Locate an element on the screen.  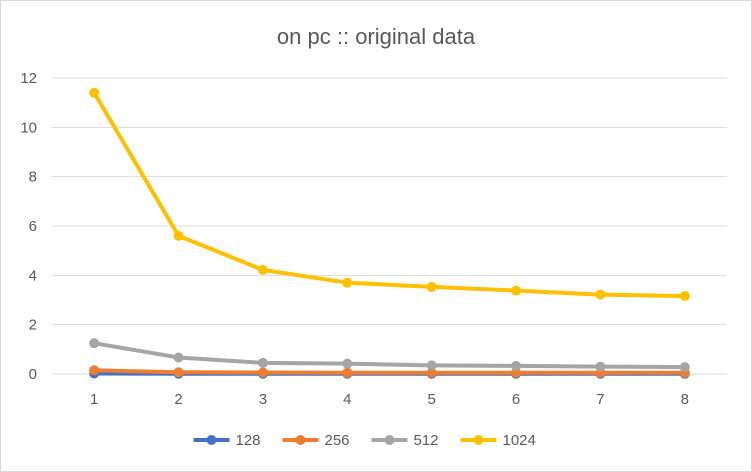
x-tick-label: 7 is located at coordinates (600, 399).